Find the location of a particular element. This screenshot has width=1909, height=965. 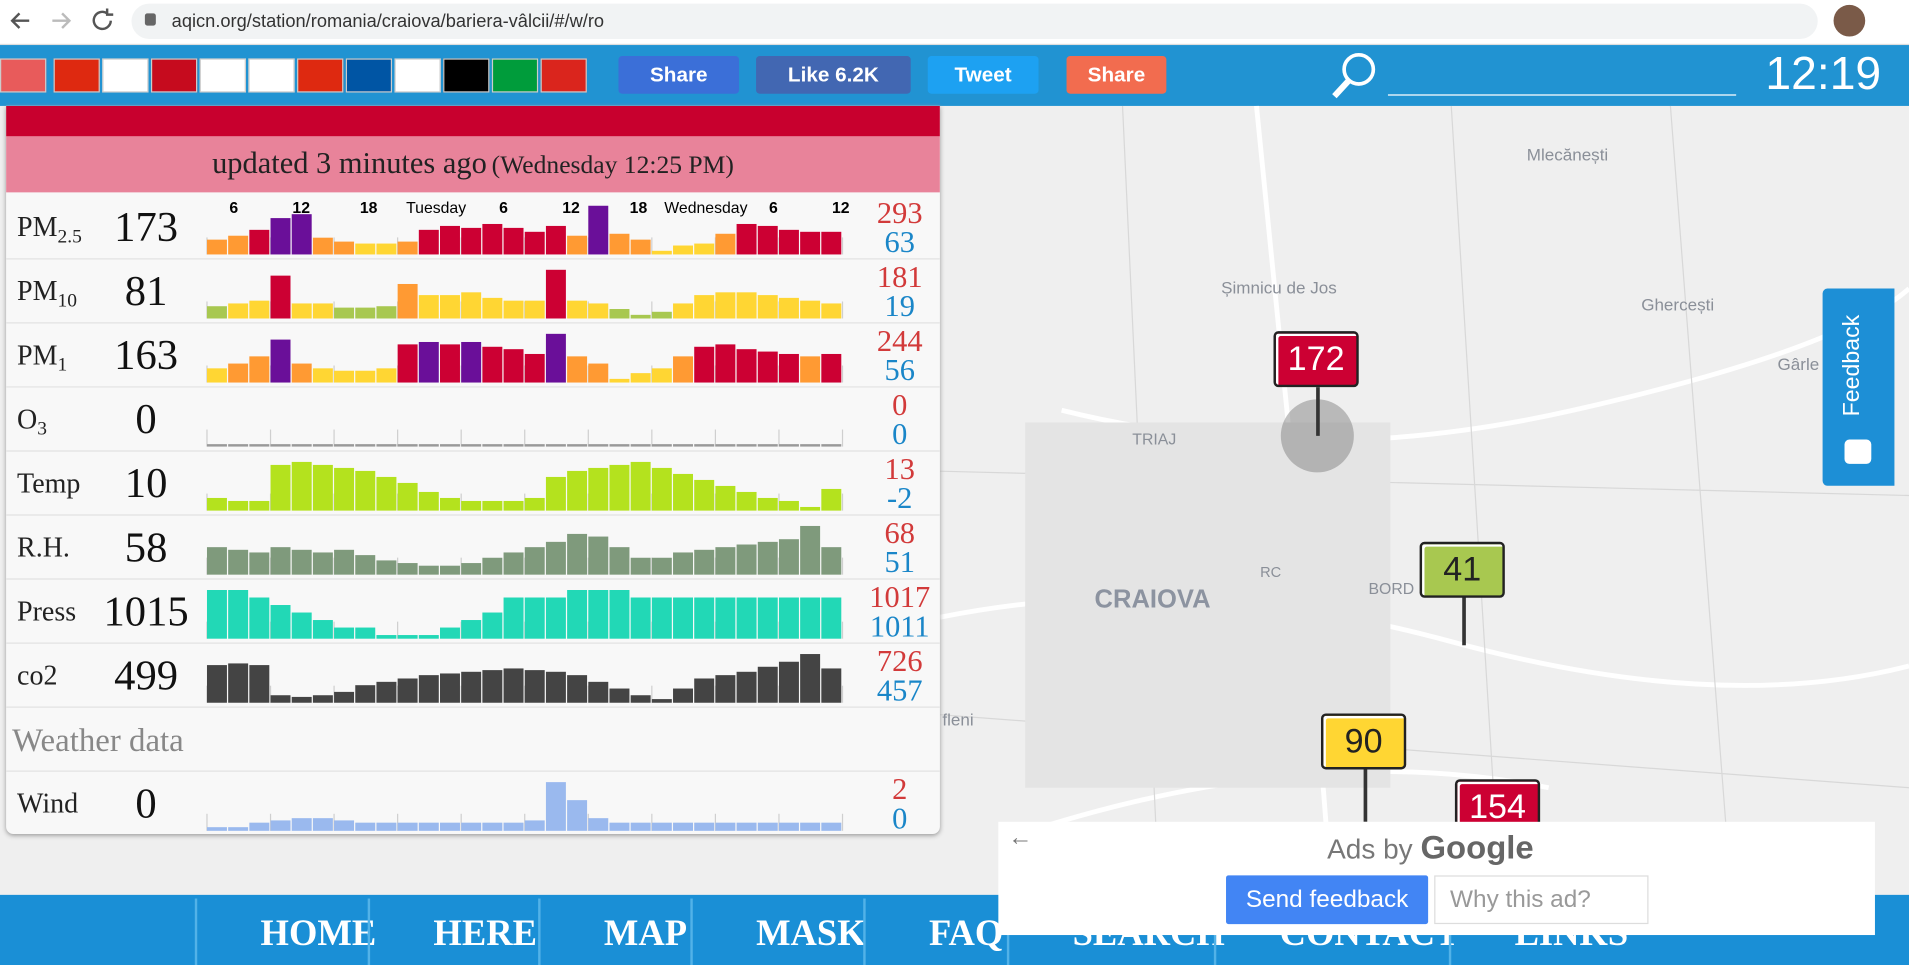

row-min: 51 is located at coordinates (900, 562).